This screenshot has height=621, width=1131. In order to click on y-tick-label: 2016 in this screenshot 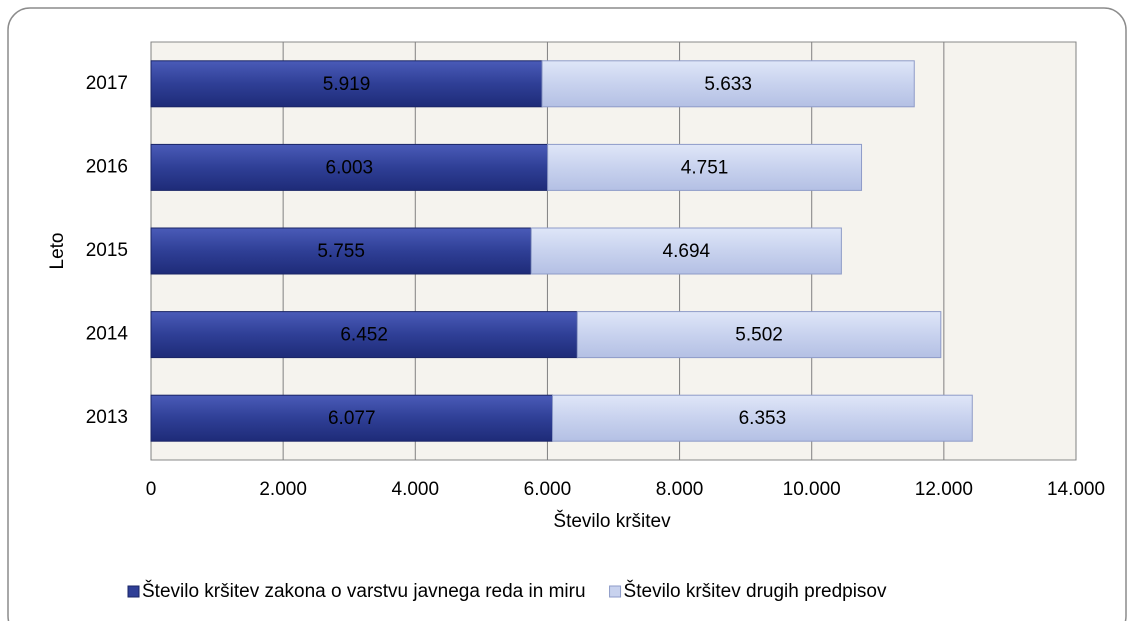, I will do `click(107, 166)`.